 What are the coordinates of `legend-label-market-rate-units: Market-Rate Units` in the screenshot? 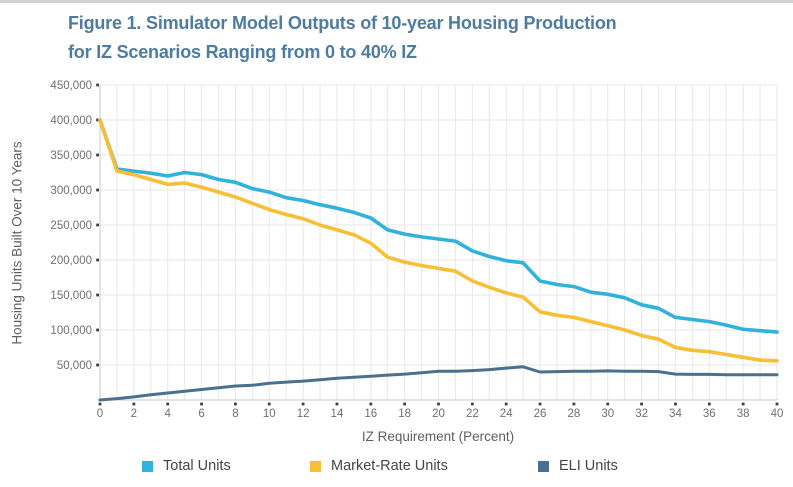 It's located at (389, 466).